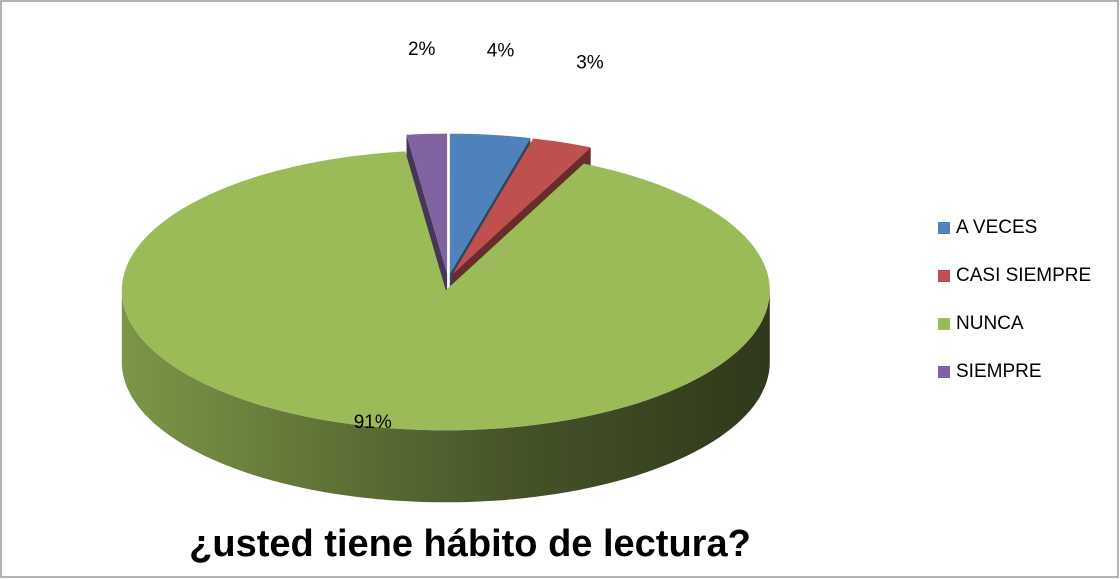  I want to click on data-label: 91%, so click(373, 422).